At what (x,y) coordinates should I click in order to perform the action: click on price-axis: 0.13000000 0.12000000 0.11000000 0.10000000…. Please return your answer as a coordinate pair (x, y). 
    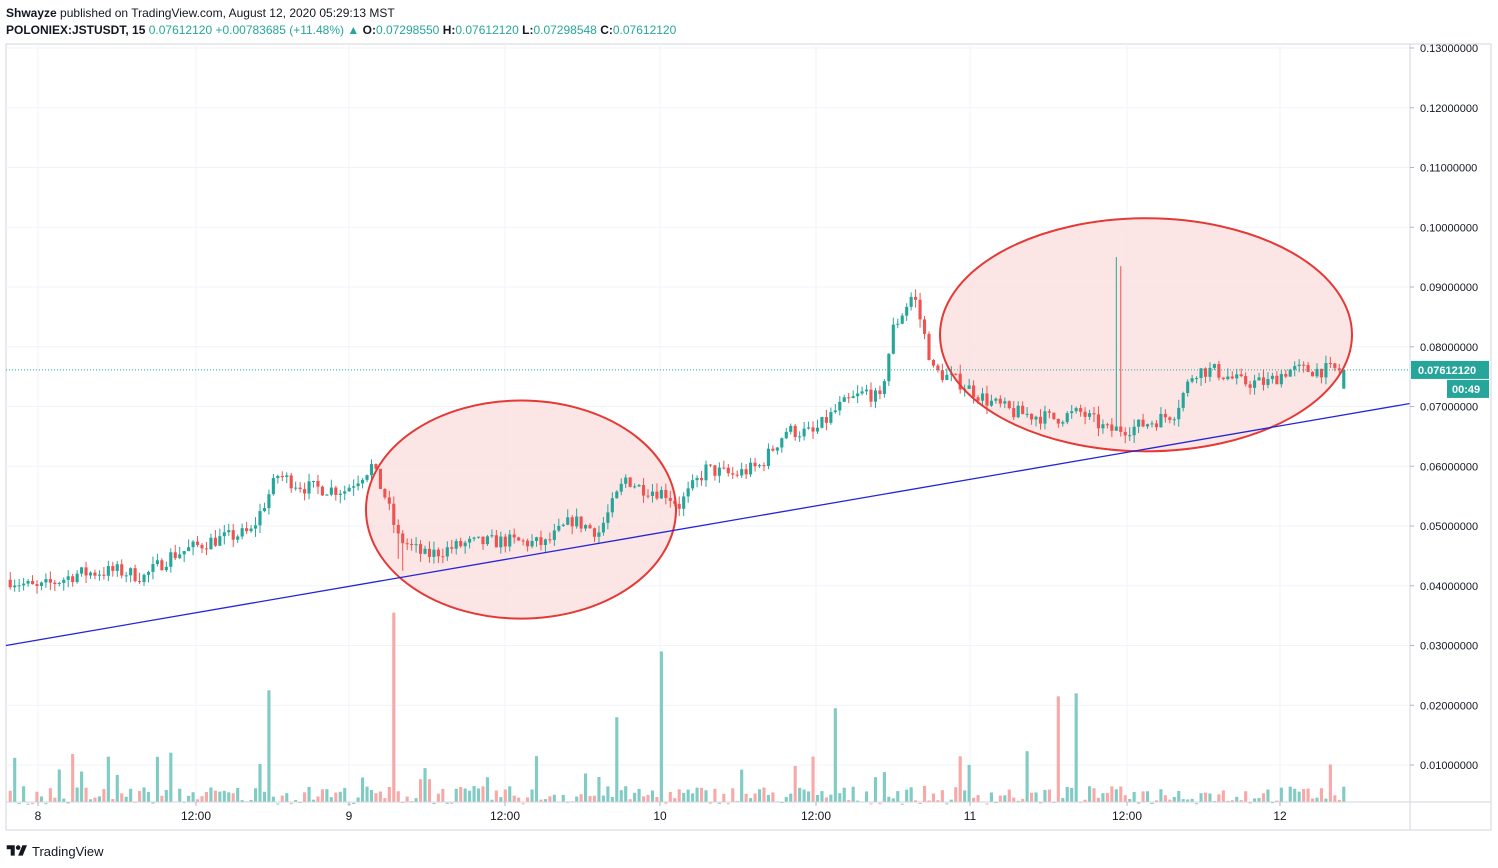
    Looking at the image, I should click on (1444, 407).